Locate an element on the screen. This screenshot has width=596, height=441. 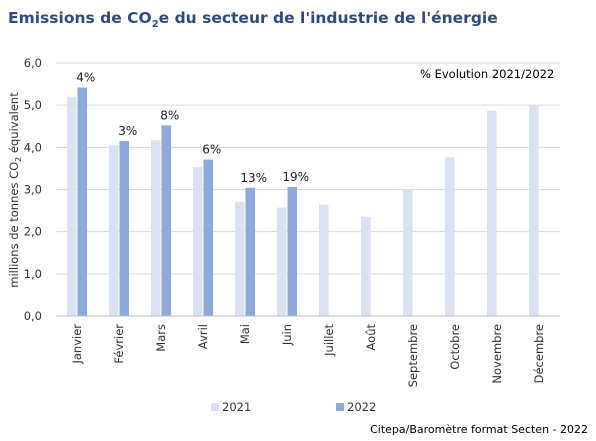
source-note: Citepa/Baromètre format Secten - 2022 is located at coordinates (479, 429).